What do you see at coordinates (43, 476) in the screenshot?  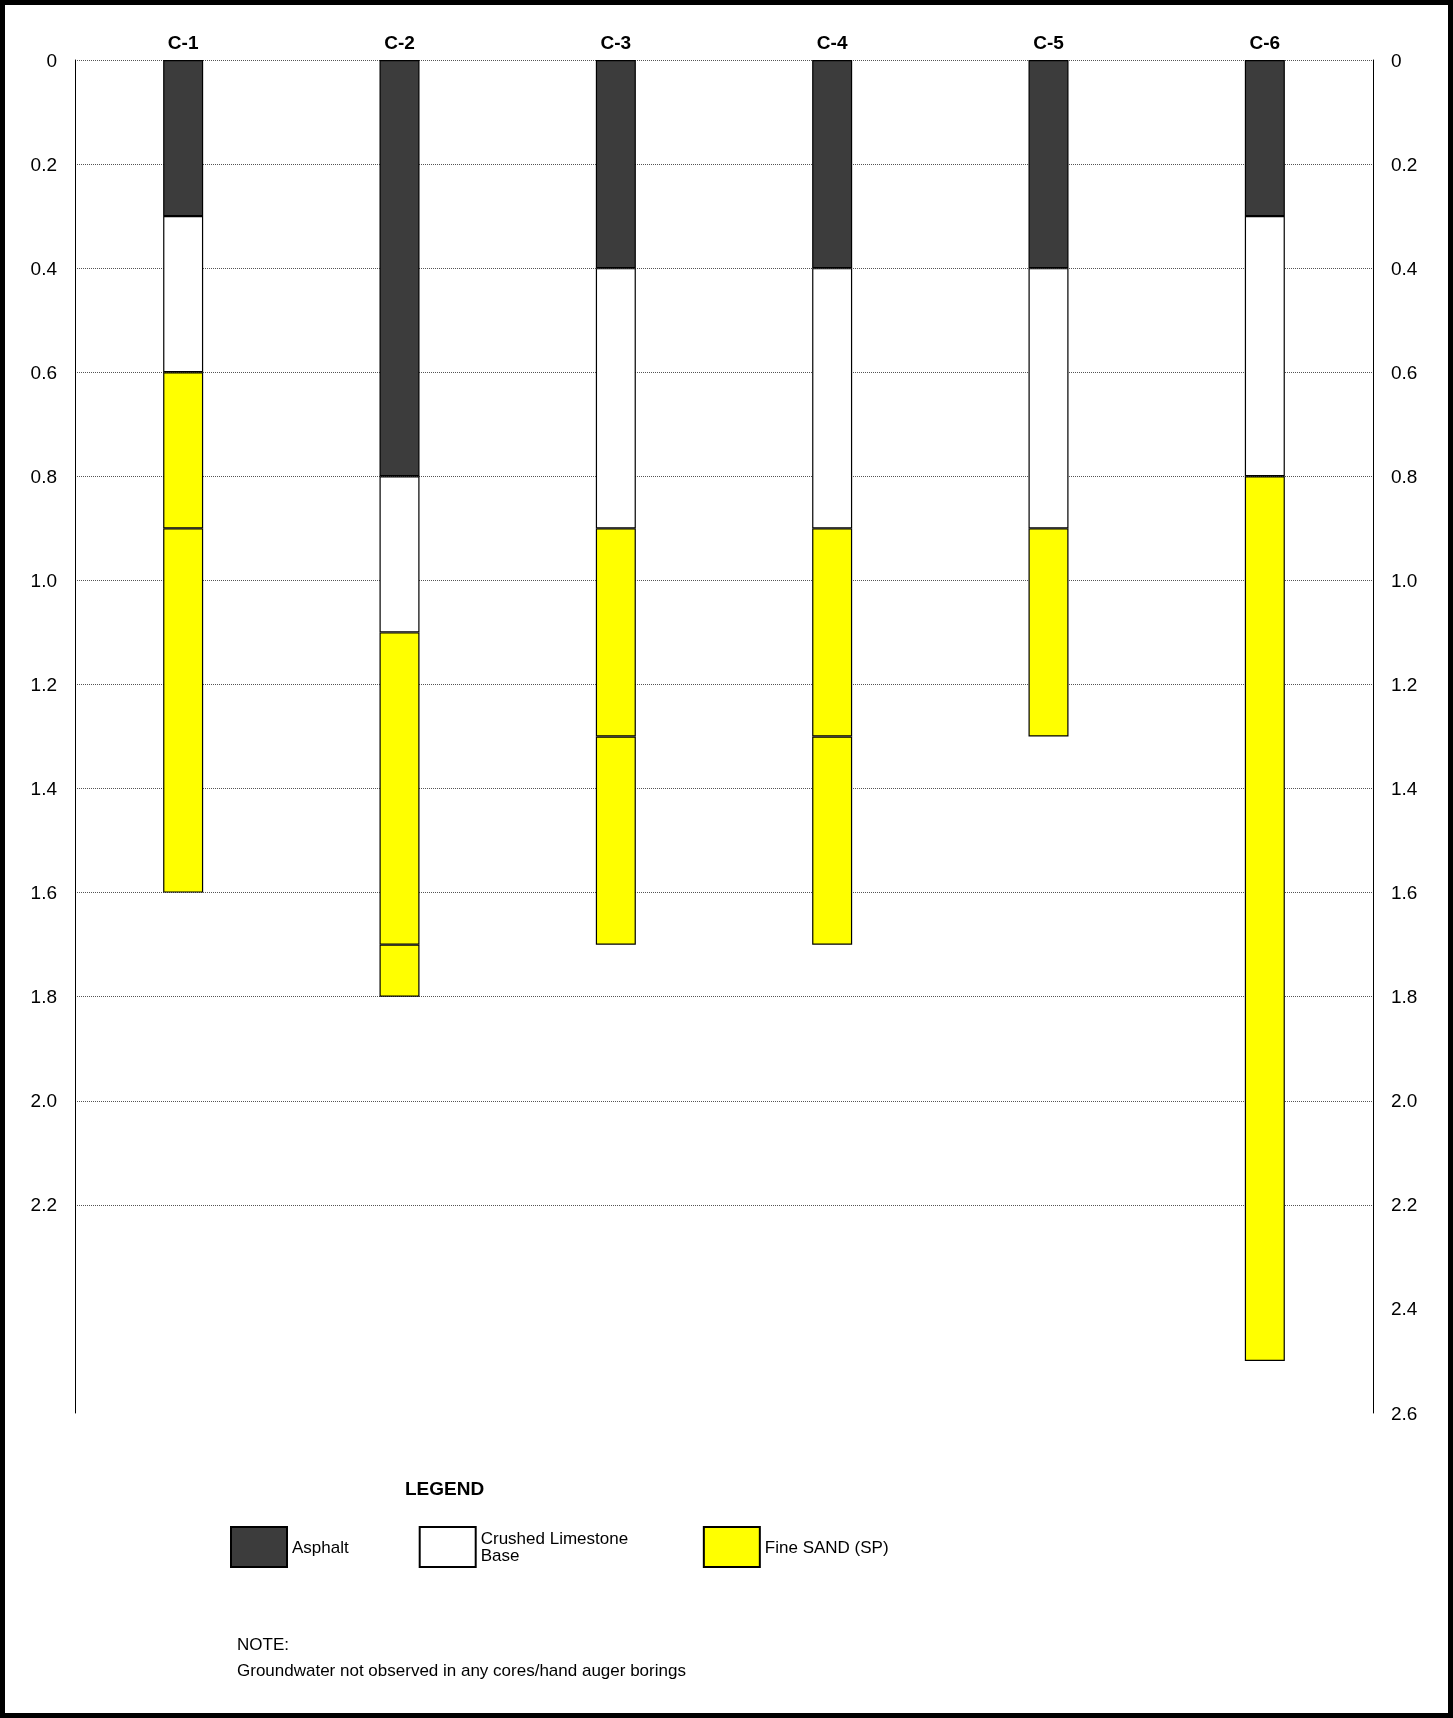 I see `y-tick-label: 0.8` at bounding box center [43, 476].